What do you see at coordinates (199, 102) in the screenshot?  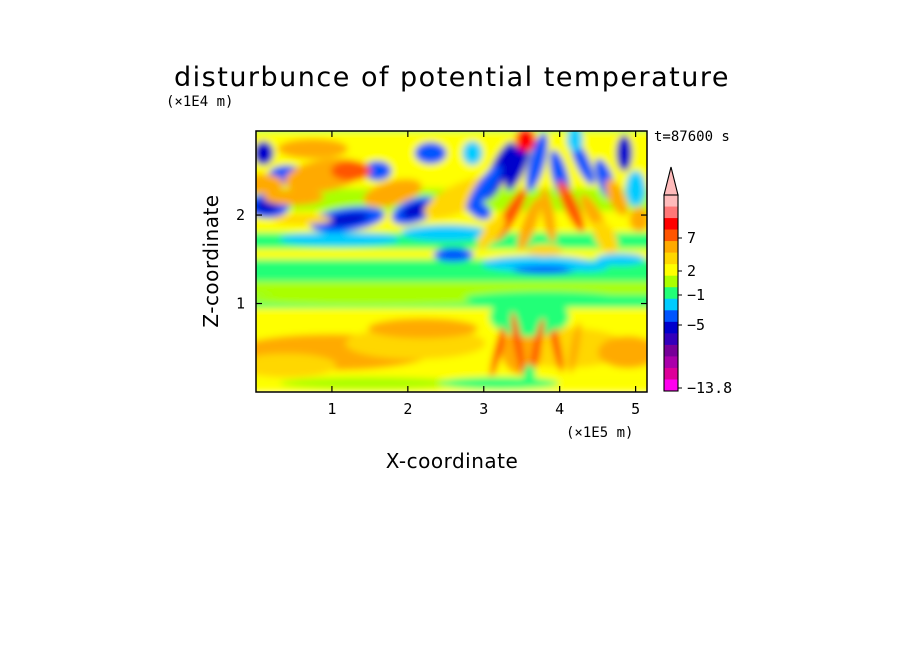 I see `y-unit-label: (×1E4 m)` at bounding box center [199, 102].